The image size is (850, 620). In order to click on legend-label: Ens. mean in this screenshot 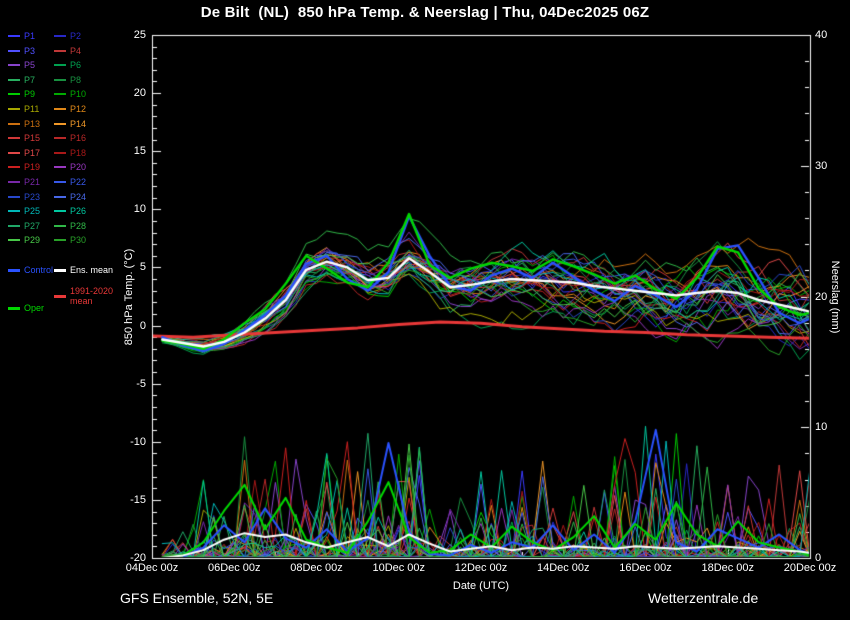, I will do `click(92, 270)`.